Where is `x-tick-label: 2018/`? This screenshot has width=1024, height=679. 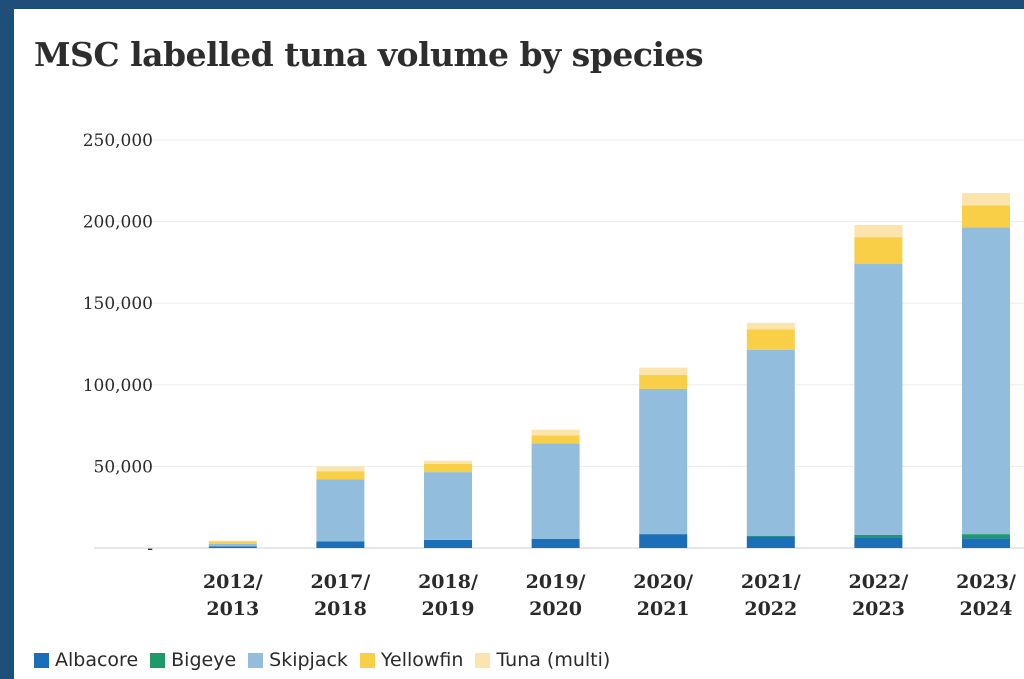 x-tick-label: 2018/ is located at coordinates (448, 582).